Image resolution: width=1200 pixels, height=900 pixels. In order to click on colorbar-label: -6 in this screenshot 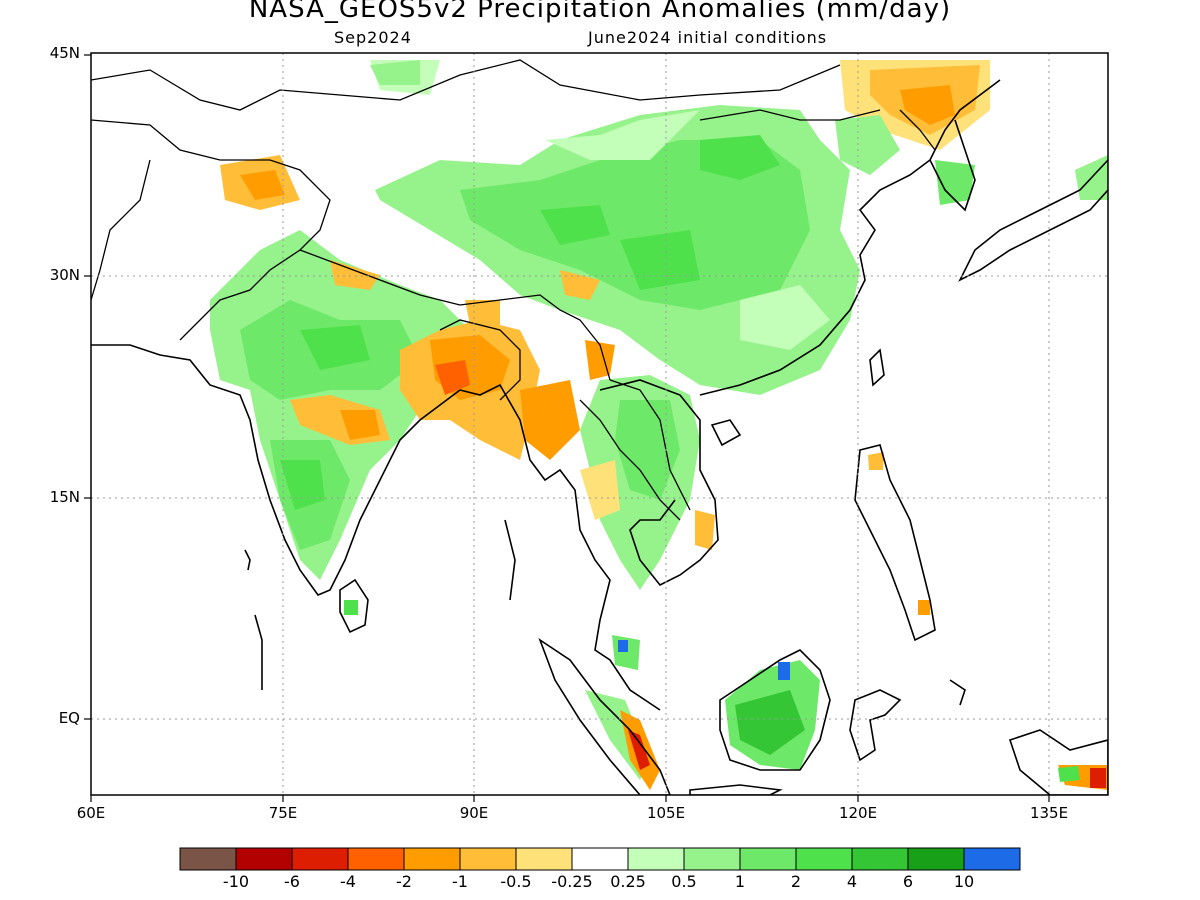, I will do `click(292, 881)`.